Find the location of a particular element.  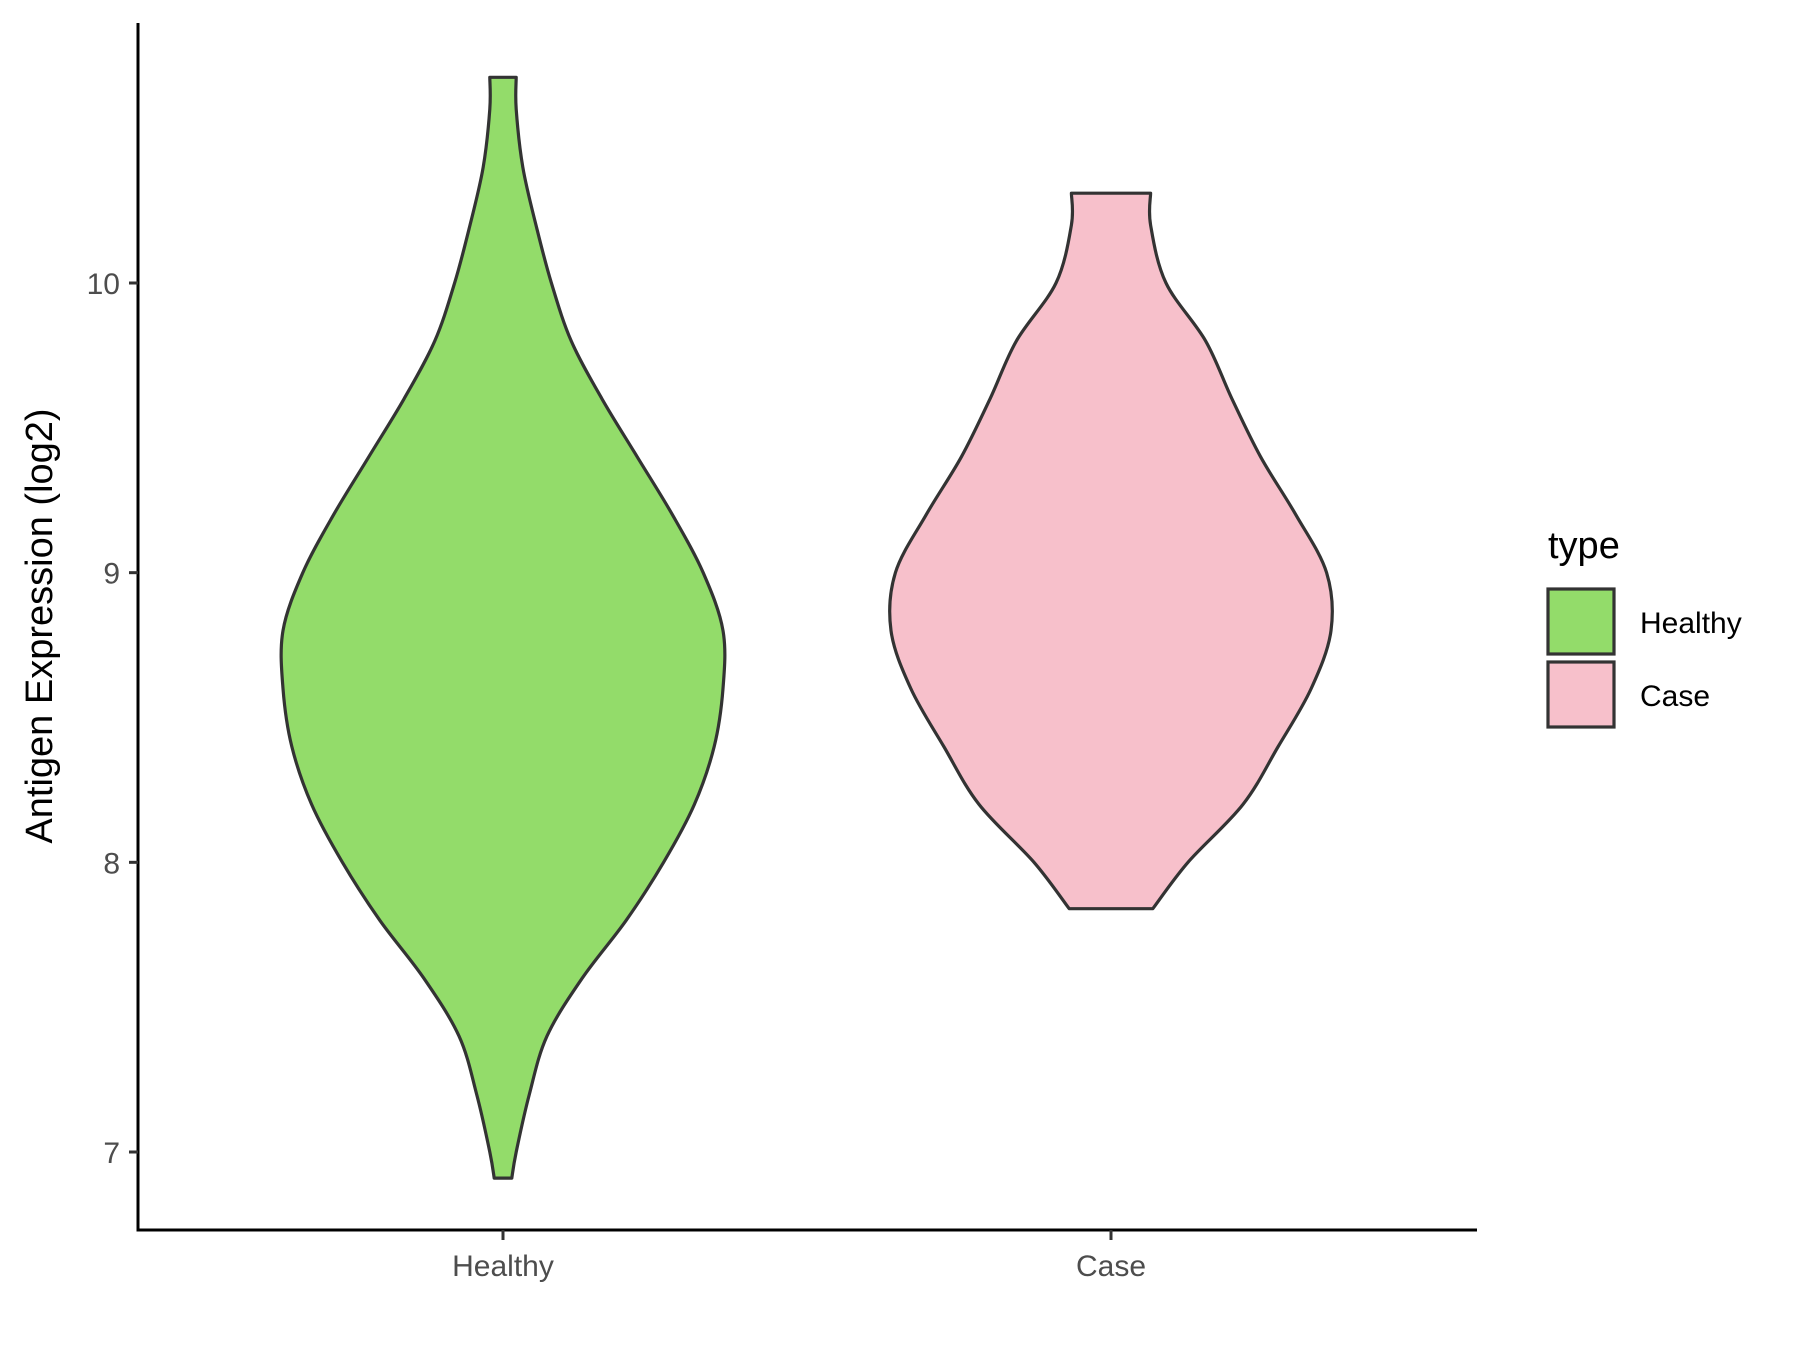

x-tick-label: Case is located at coordinates (1111, 1266).